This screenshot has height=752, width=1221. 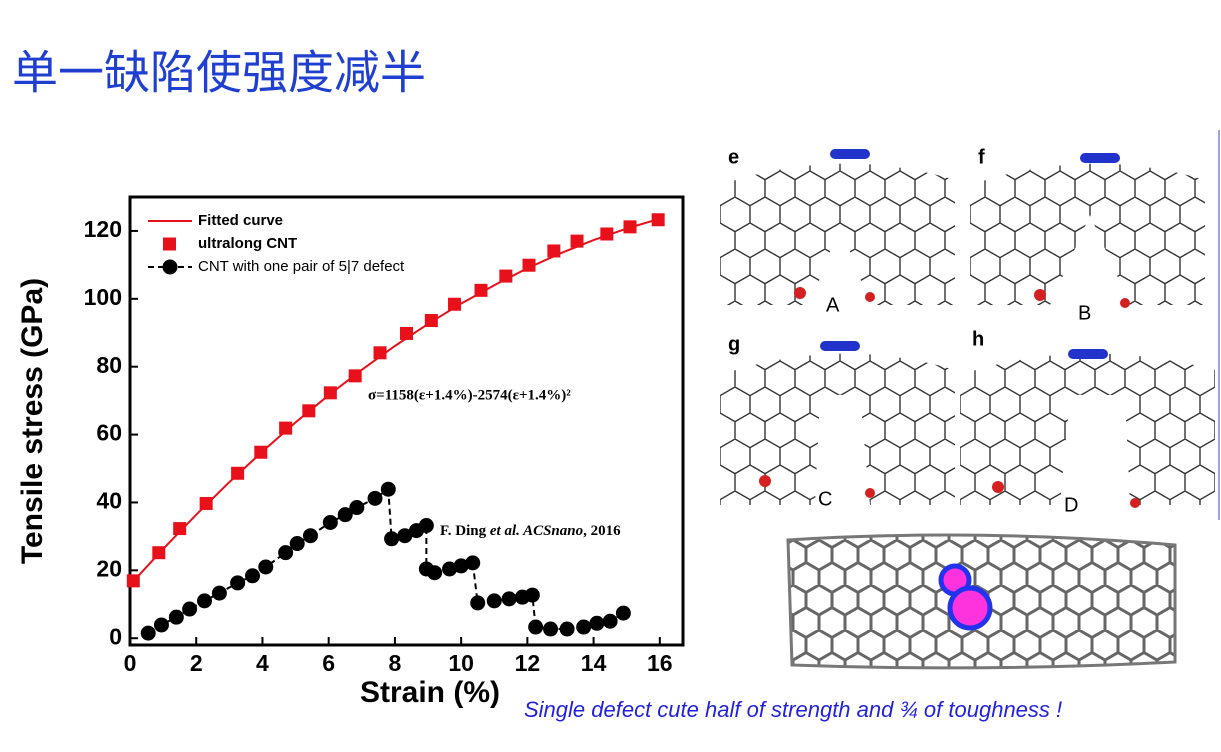 What do you see at coordinates (103, 229) in the screenshot?
I see `y-tick-label: 120` at bounding box center [103, 229].